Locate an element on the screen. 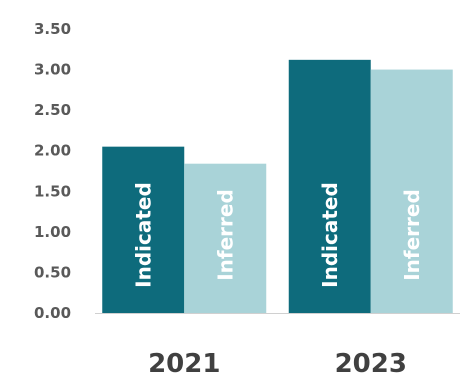 Image resolution: width=474 pixels, height=381 pixels. y-axis-ticks: 0.00 0.50 1.00 1.50 2.00 2.50 3.00 3.50 is located at coordinates (52, 171).